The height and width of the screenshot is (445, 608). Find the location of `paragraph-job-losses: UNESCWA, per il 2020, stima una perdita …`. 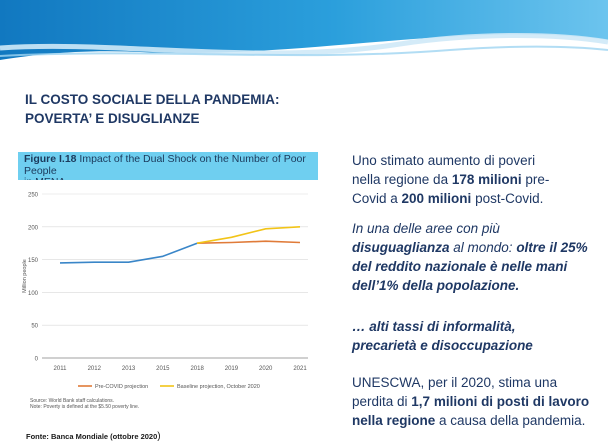

paragraph-job-losses: UNESCWA, per il 2020, stima una perdita … is located at coordinates (471, 401).